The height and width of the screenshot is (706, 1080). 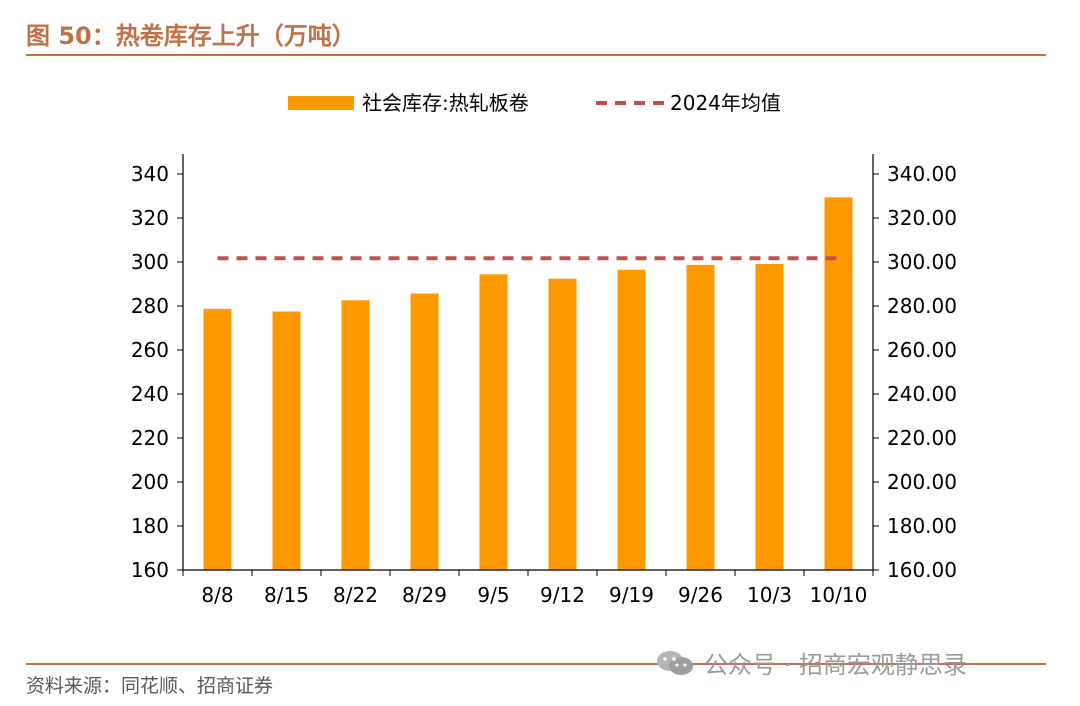 What do you see at coordinates (493, 595) in the screenshot?
I see `x-tick-label: 9/5` at bounding box center [493, 595].